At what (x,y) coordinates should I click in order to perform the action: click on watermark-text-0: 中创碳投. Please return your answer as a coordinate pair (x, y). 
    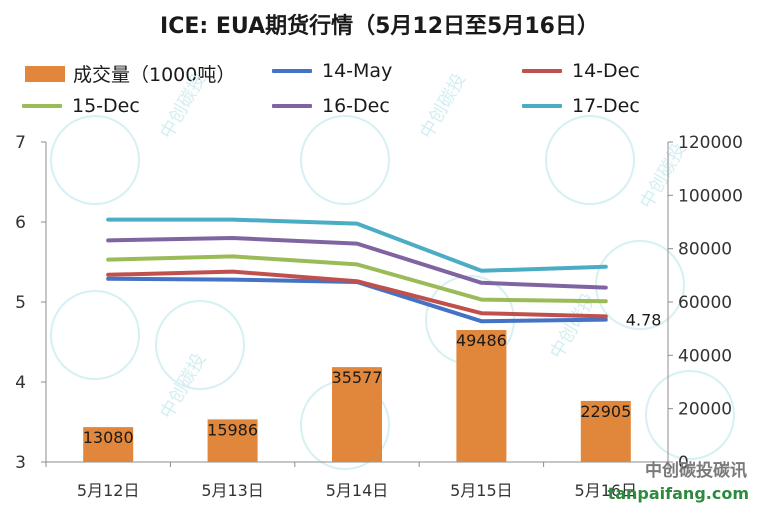
    Looking at the image, I should click on (183, 106).